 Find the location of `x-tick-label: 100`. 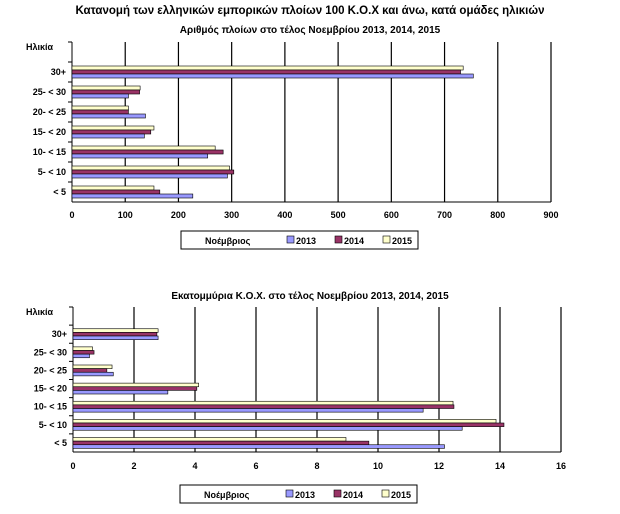

x-tick-label: 100 is located at coordinates (125, 215).